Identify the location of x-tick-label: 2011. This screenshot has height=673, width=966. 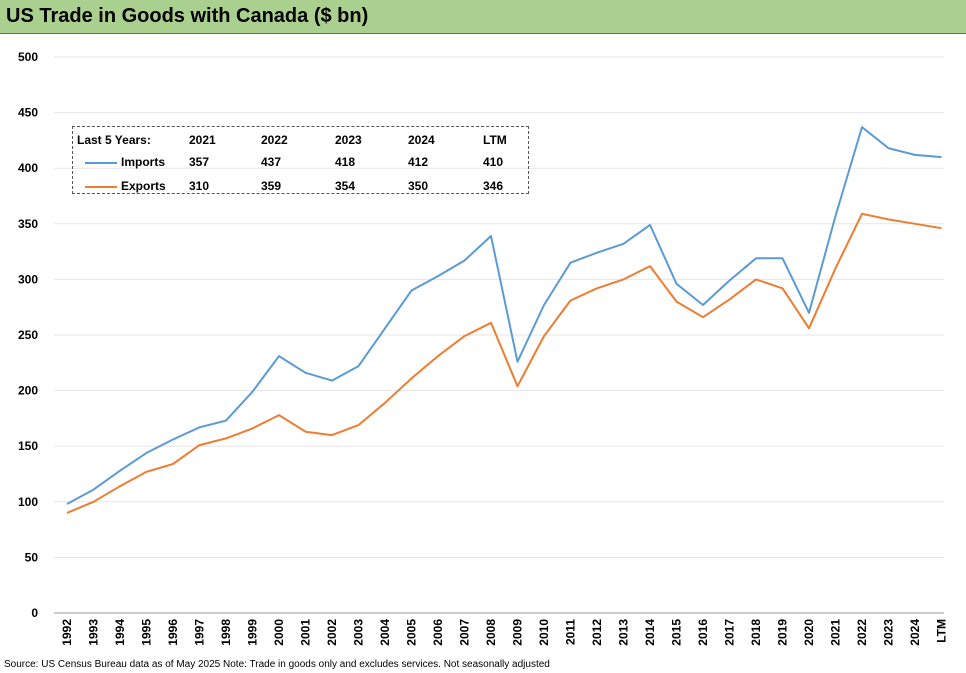
(571, 632).